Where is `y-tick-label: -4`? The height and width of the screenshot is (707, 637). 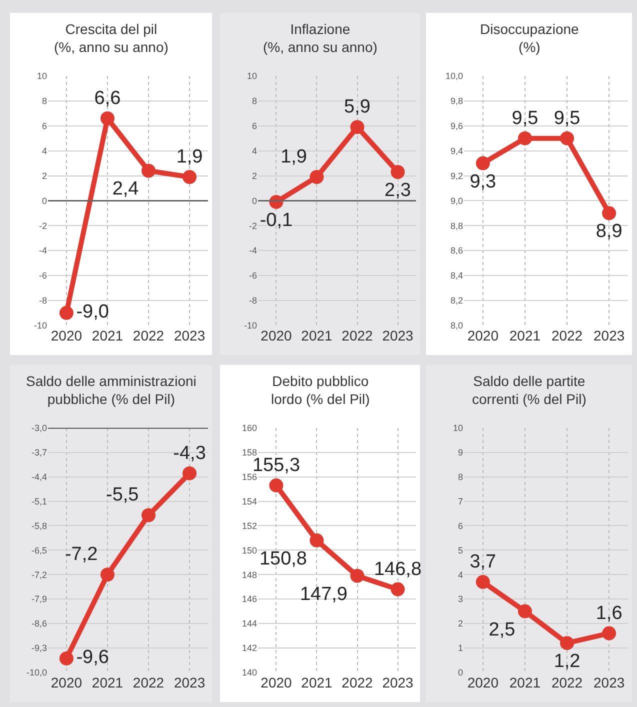 y-tick-label: -4 is located at coordinates (252, 251).